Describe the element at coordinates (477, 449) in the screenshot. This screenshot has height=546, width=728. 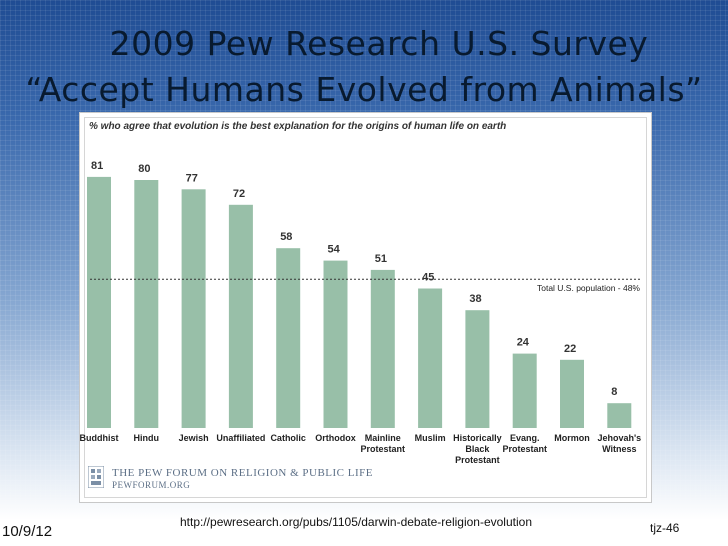
I see `category-label: Historically Black Protestant` at that location.